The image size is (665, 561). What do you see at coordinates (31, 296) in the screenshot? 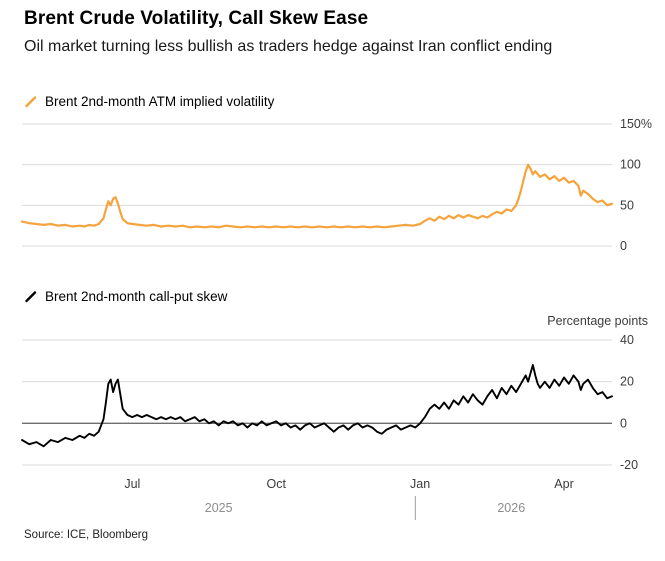
I see `skew-legend-mark-icon` at bounding box center [31, 296].